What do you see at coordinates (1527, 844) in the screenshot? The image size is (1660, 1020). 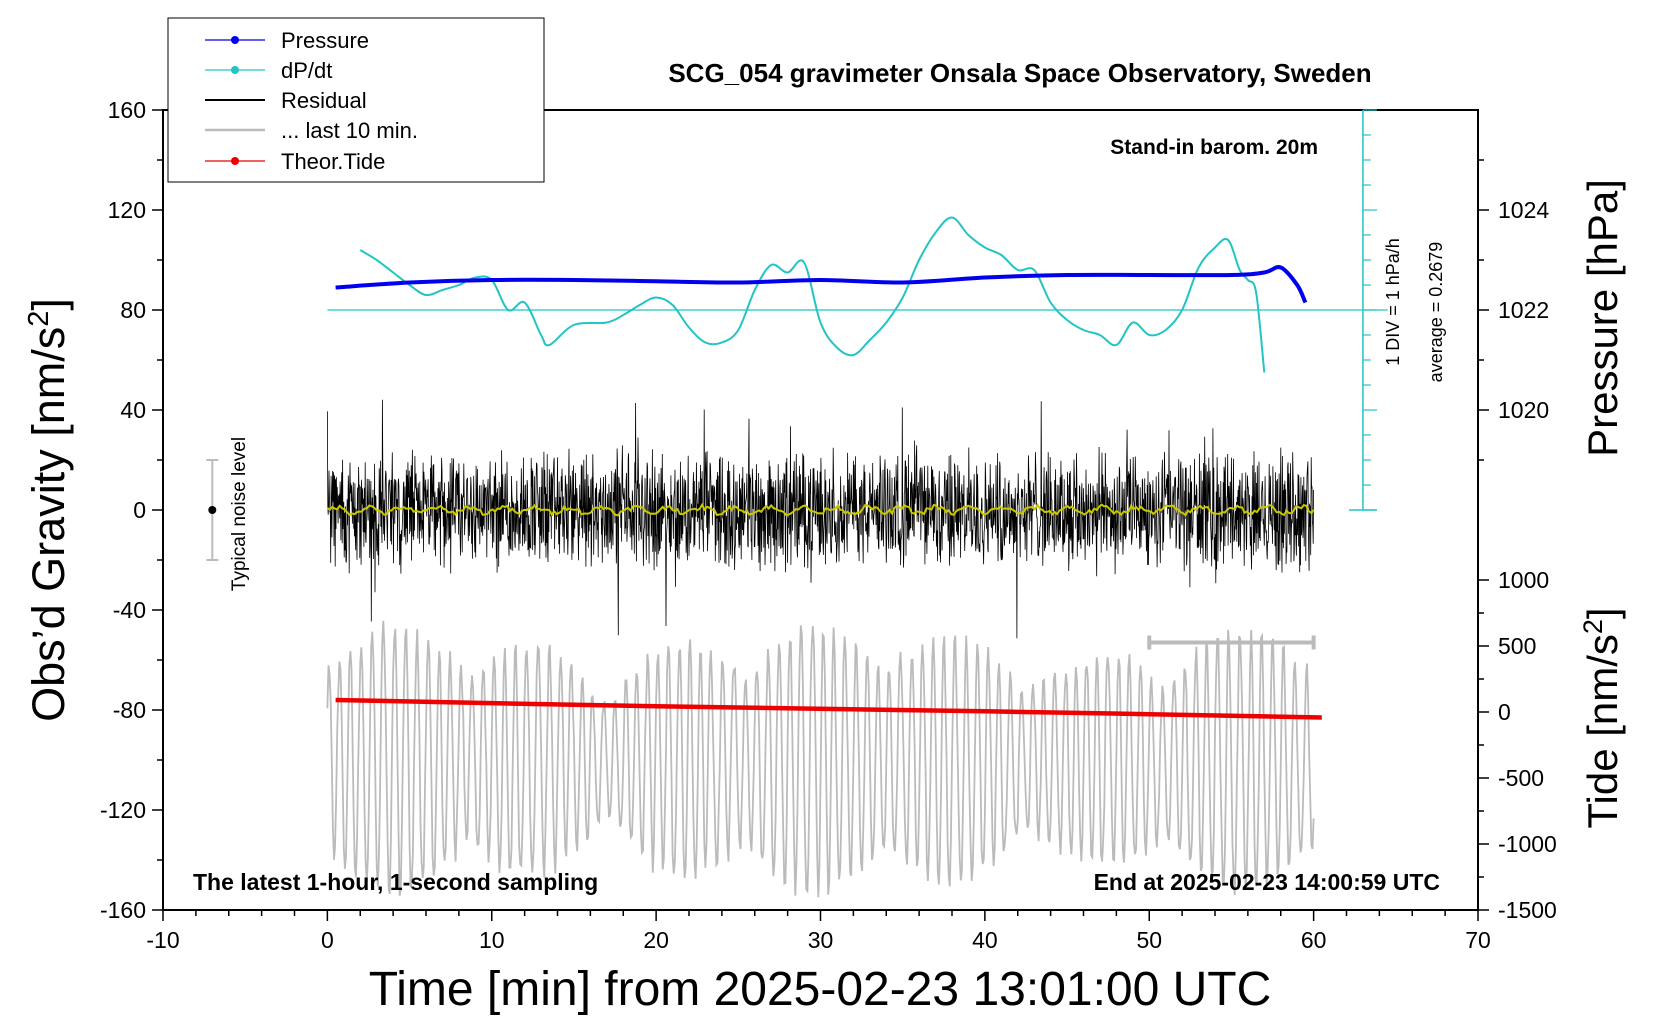 I see `tide-tick-label: -1000` at bounding box center [1527, 844].